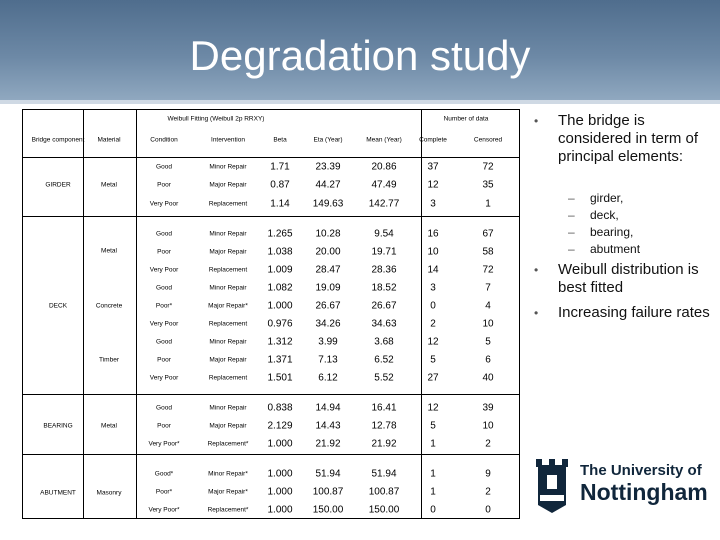 The image size is (720, 540). I want to click on cell-censored: 9, so click(488, 474).